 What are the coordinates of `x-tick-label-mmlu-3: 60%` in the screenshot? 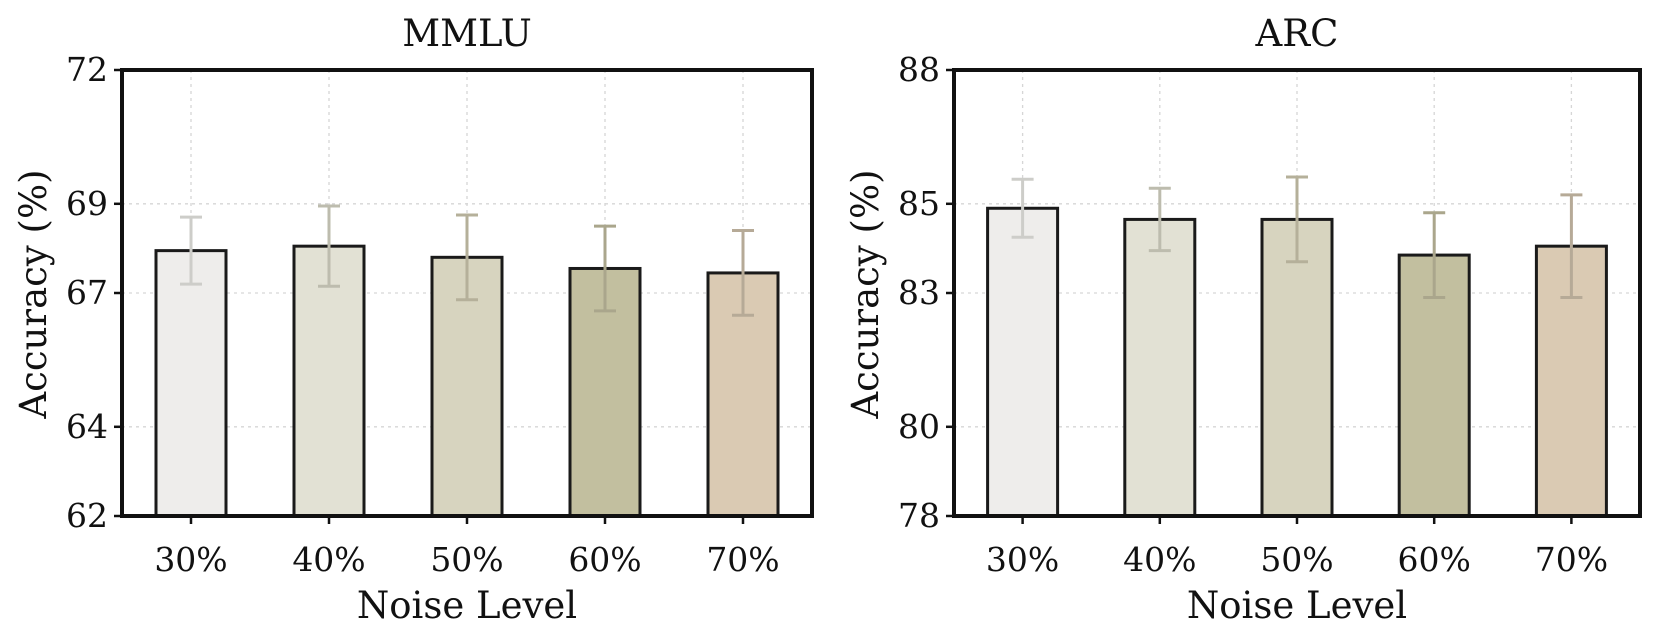 It's located at (604, 559).